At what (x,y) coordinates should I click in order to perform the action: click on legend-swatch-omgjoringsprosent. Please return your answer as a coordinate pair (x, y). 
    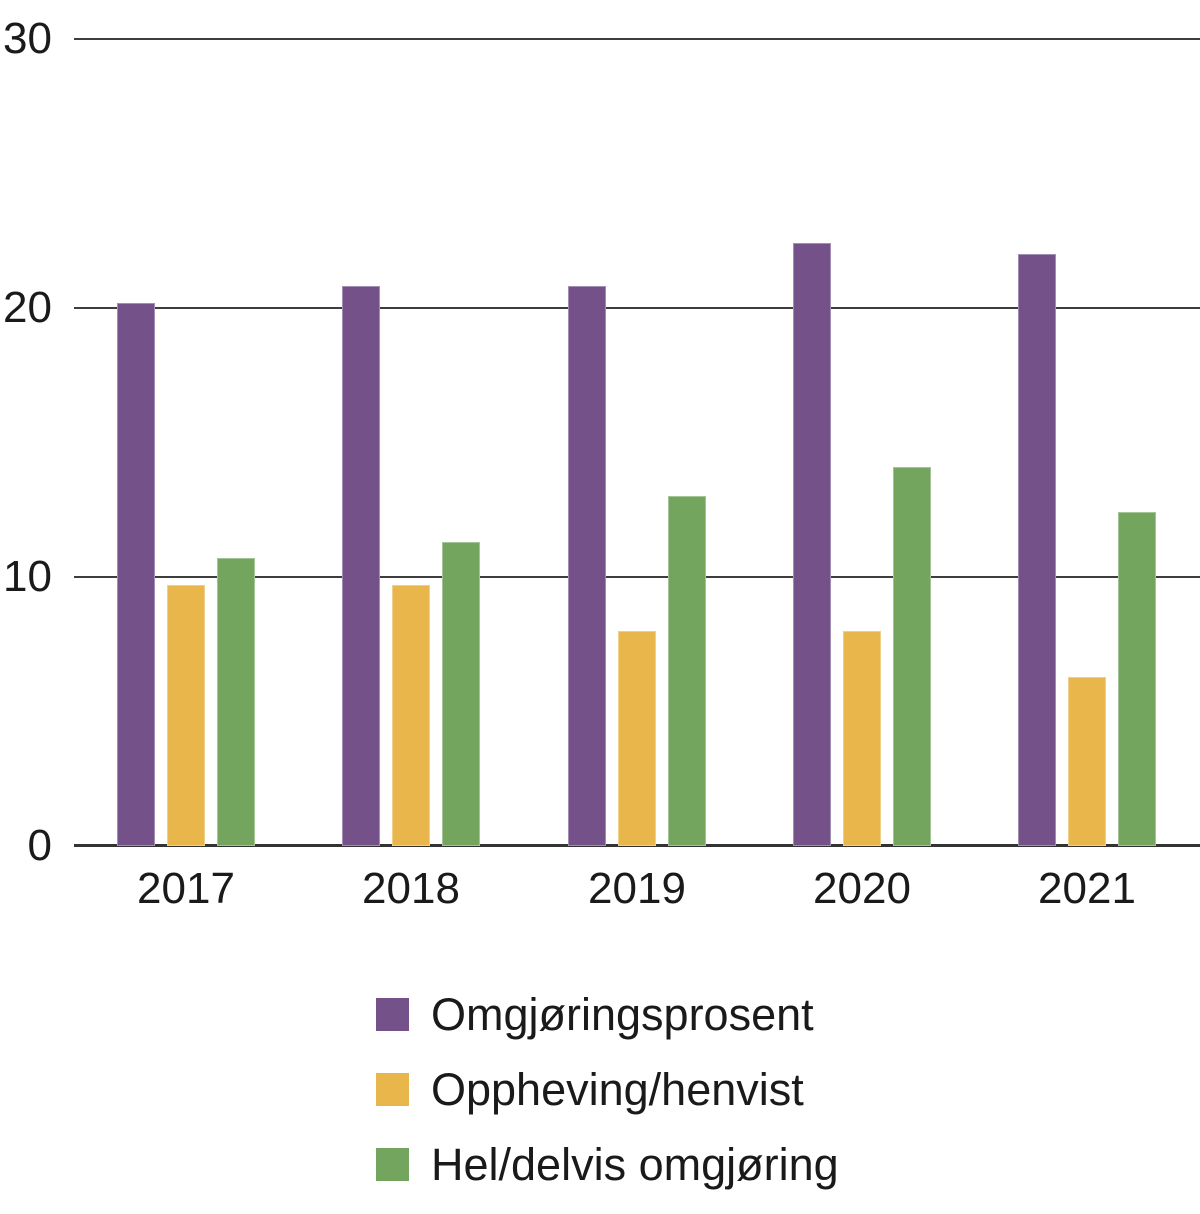
    Looking at the image, I should click on (392, 1014).